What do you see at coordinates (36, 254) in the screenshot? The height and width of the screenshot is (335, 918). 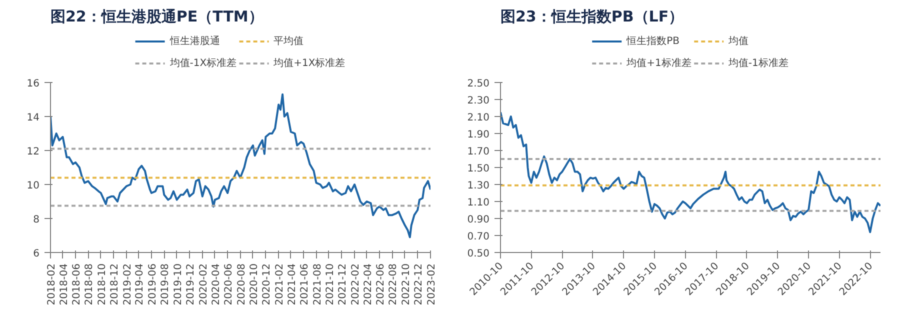 I see `y-tick-label: 6` at bounding box center [36, 254].